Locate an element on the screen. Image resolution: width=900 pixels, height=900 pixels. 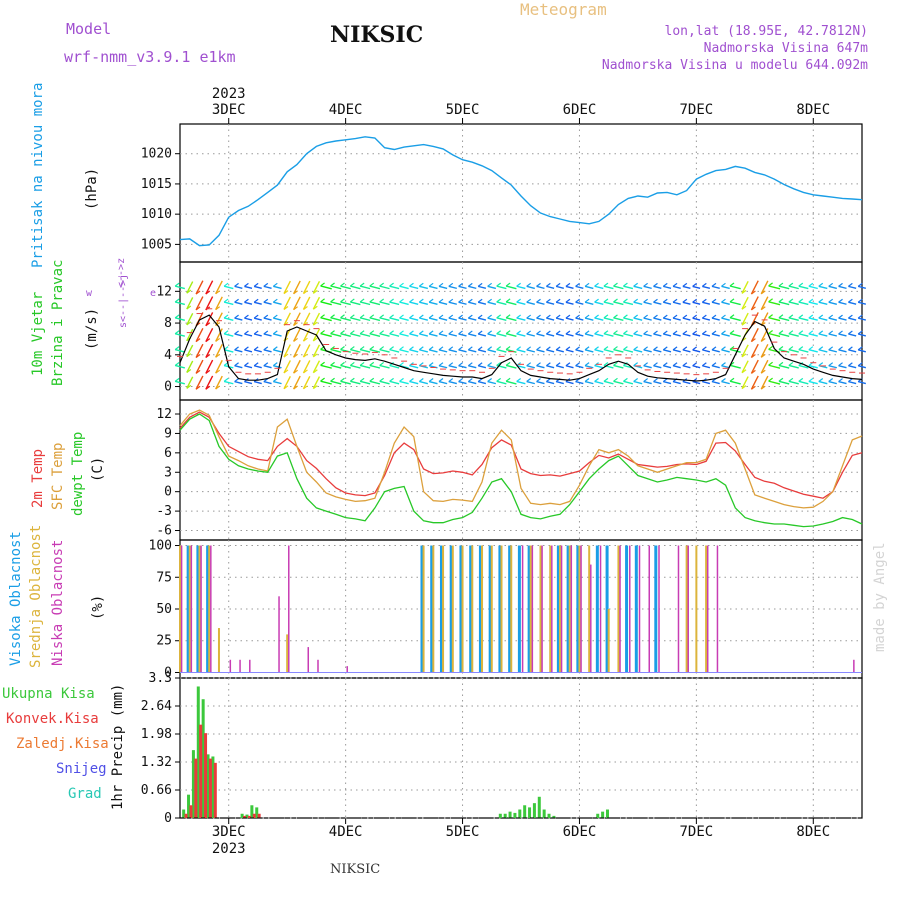
precip-convective-bar is located at coordinates (206, 775).